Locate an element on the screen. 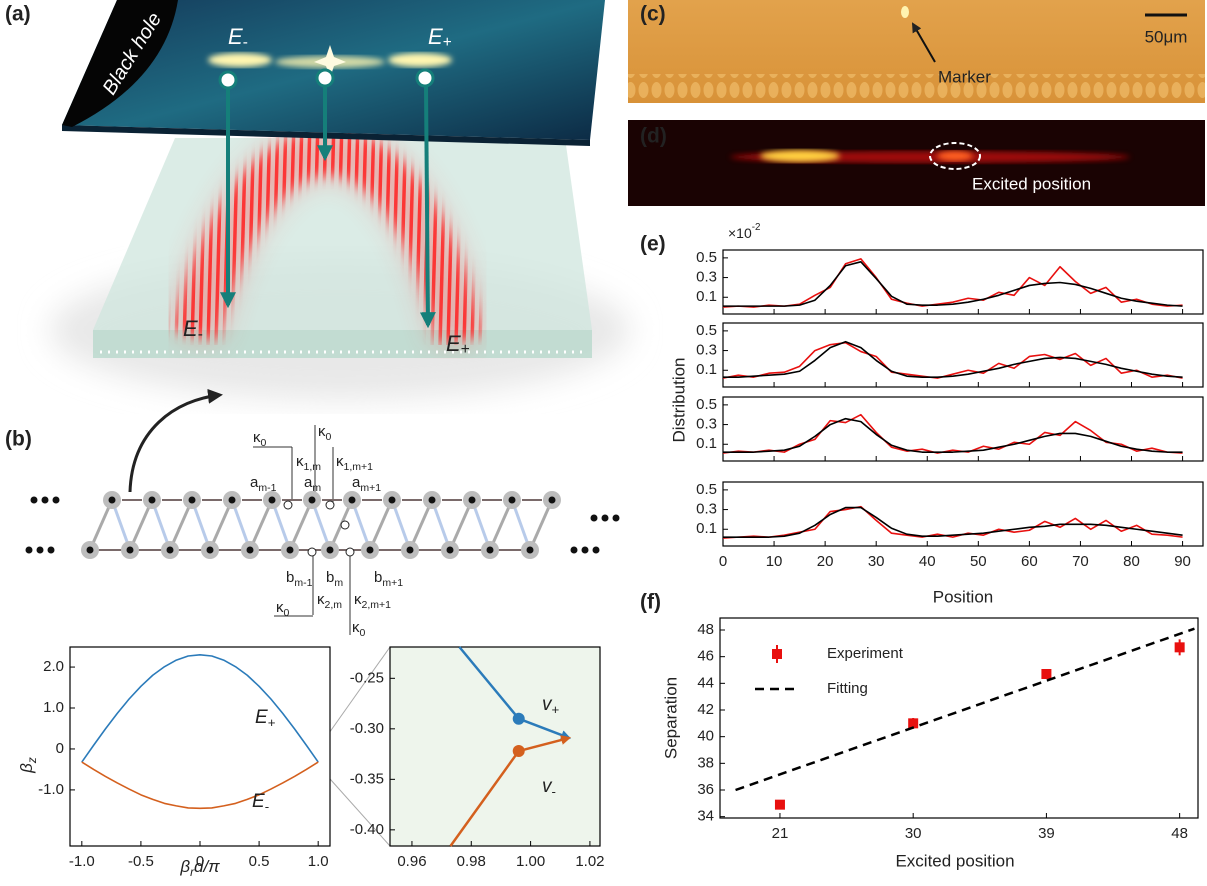  waveguide-array is located at coordinates (916, 86).